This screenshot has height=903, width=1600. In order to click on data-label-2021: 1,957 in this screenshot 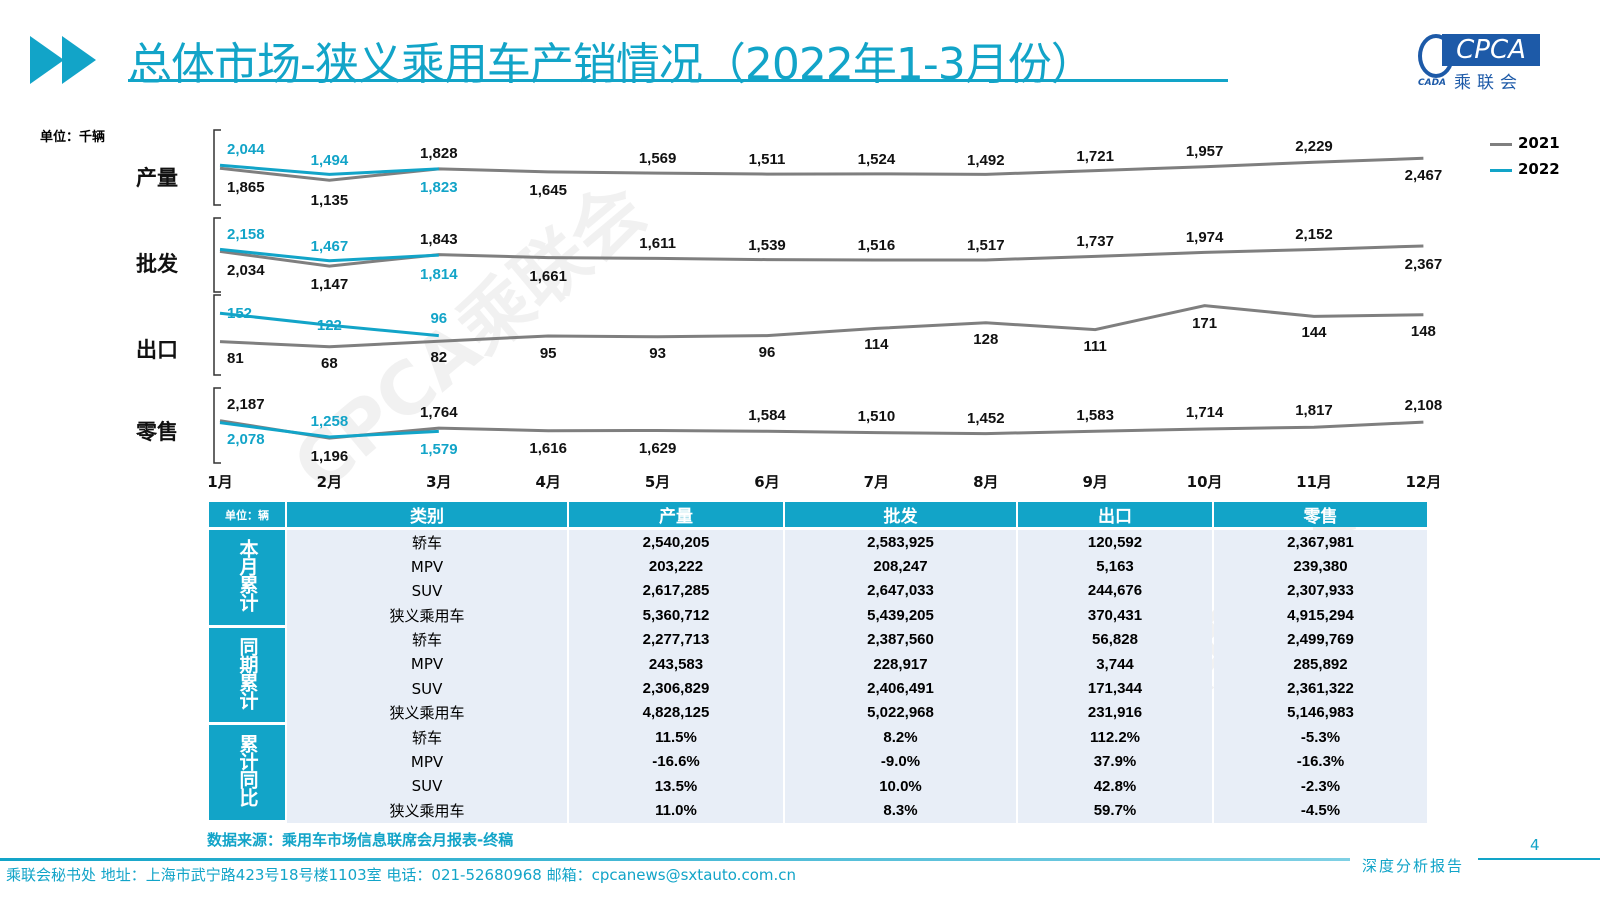, I will do `click(1205, 151)`.